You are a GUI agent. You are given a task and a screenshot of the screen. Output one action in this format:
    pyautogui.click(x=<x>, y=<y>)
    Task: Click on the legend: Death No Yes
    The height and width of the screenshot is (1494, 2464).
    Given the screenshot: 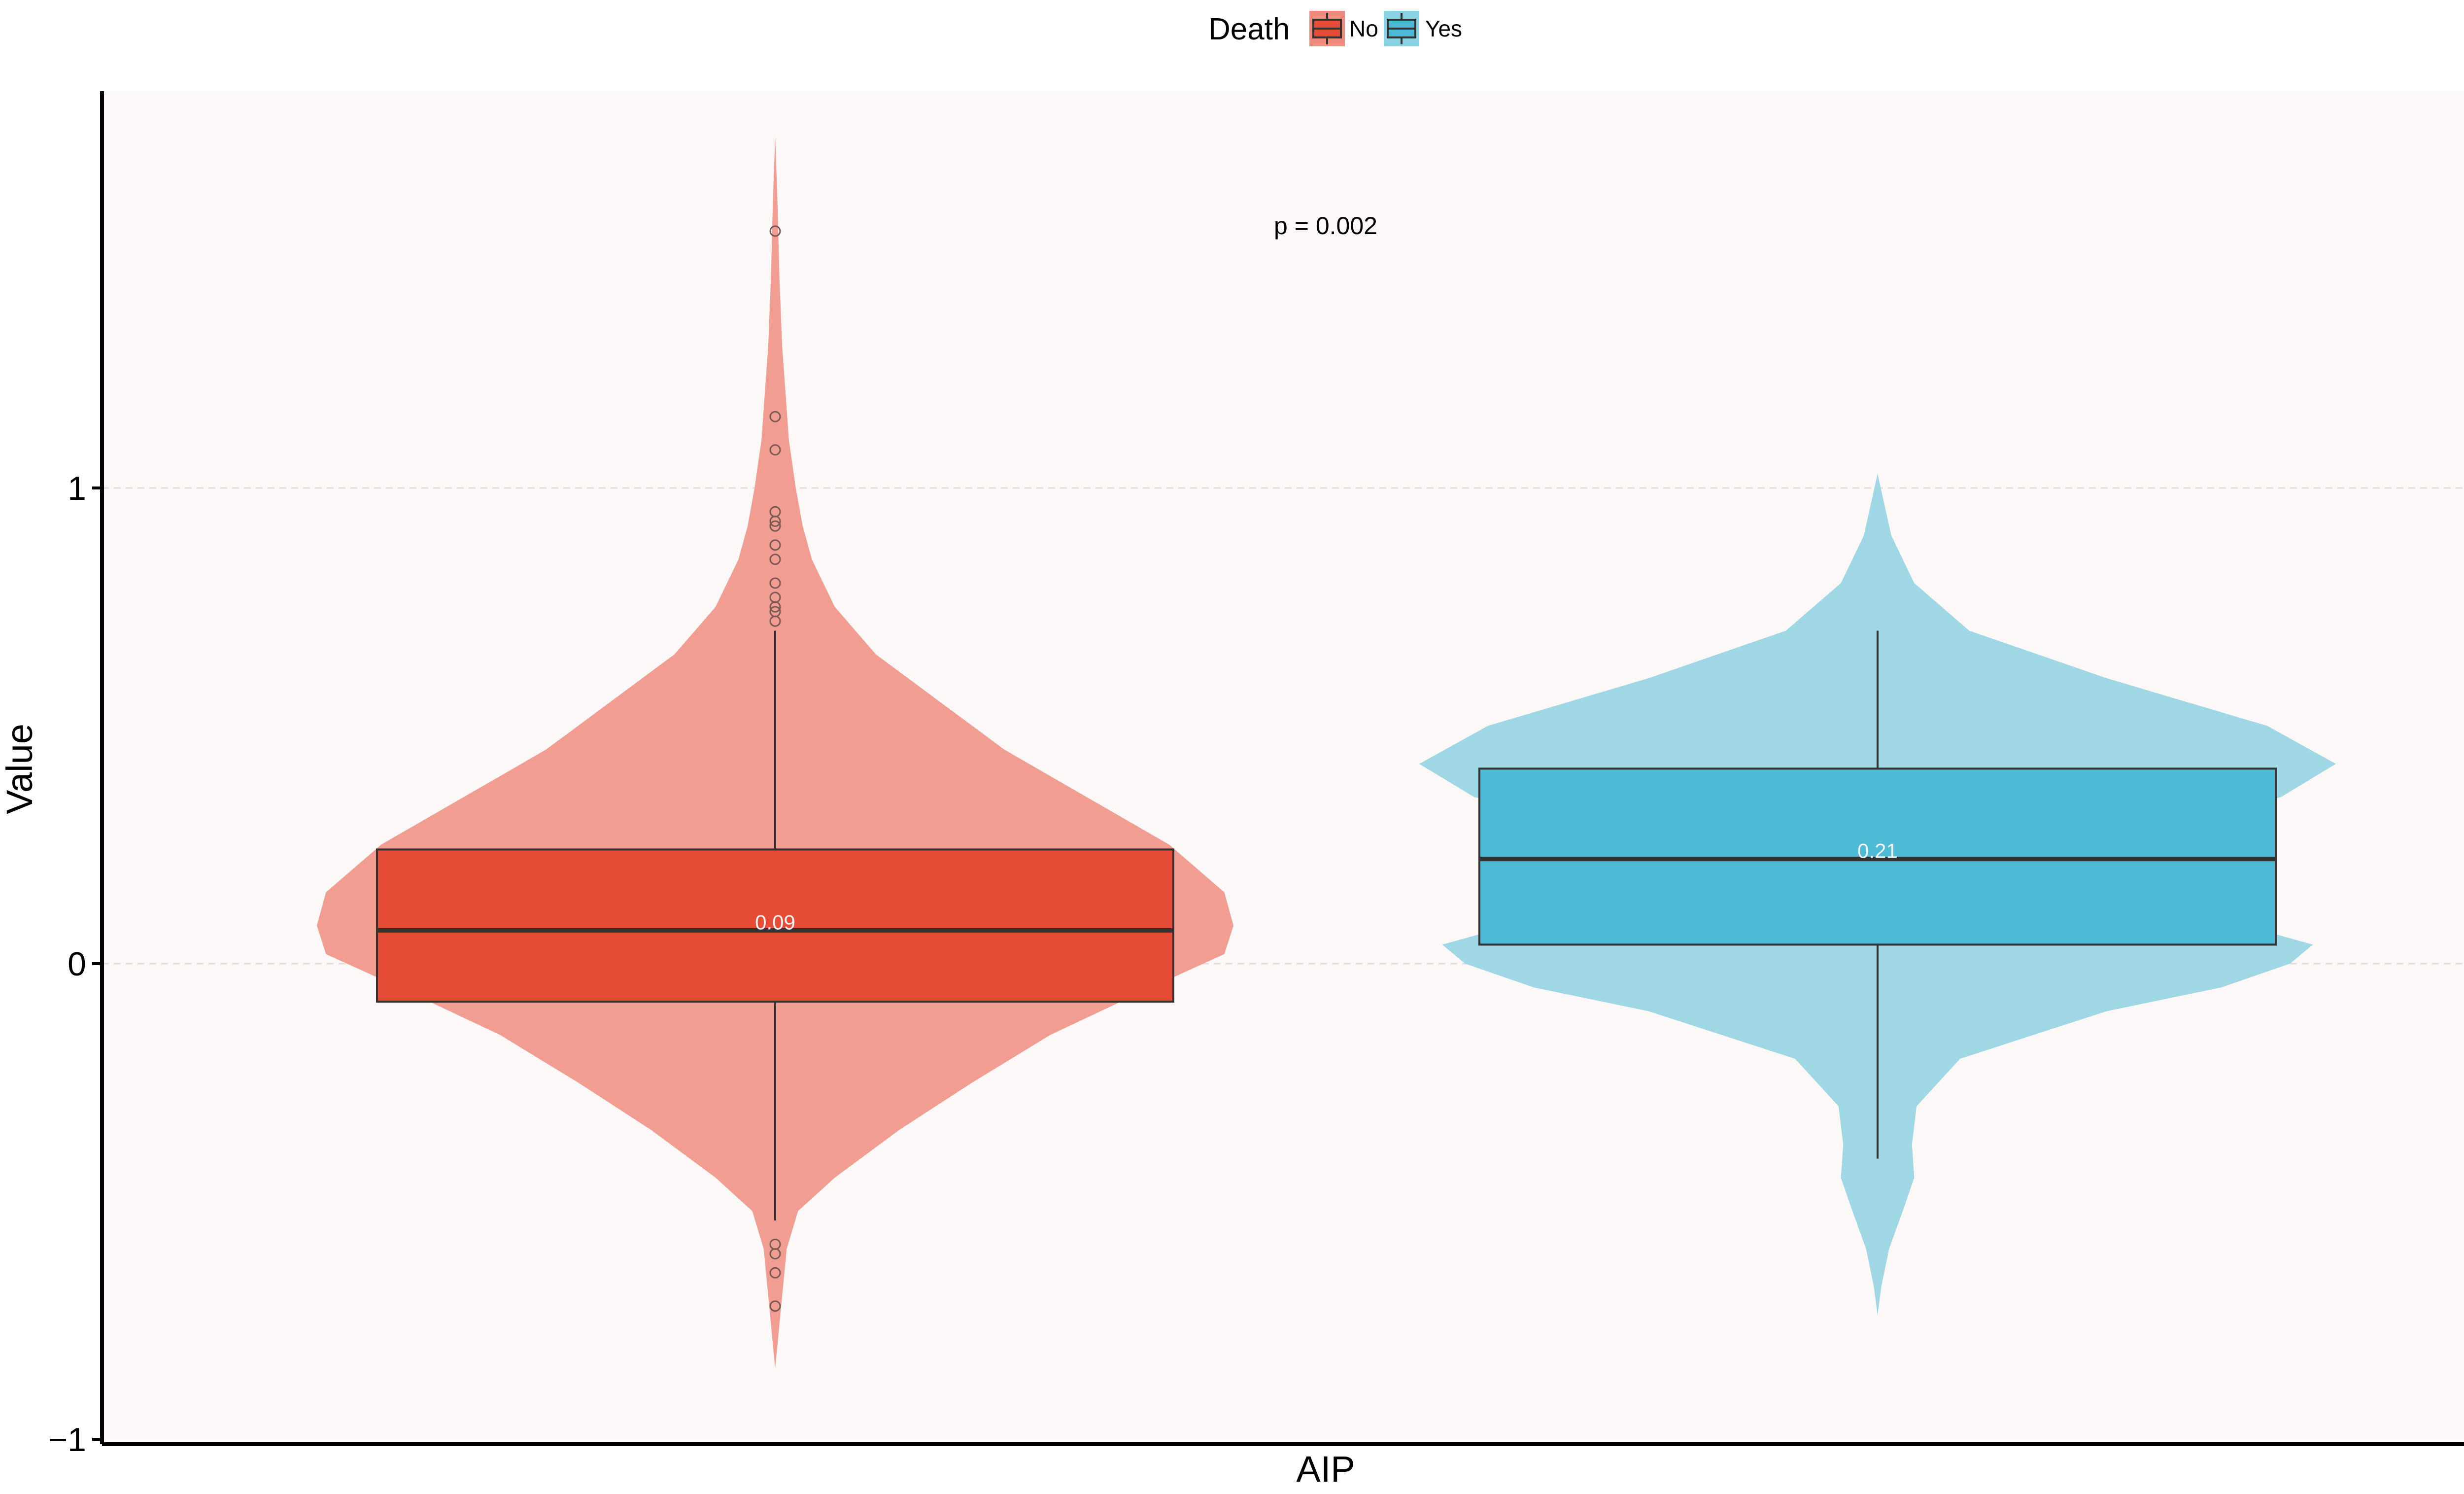 What is the action you would take?
    pyautogui.click(x=1335, y=28)
    